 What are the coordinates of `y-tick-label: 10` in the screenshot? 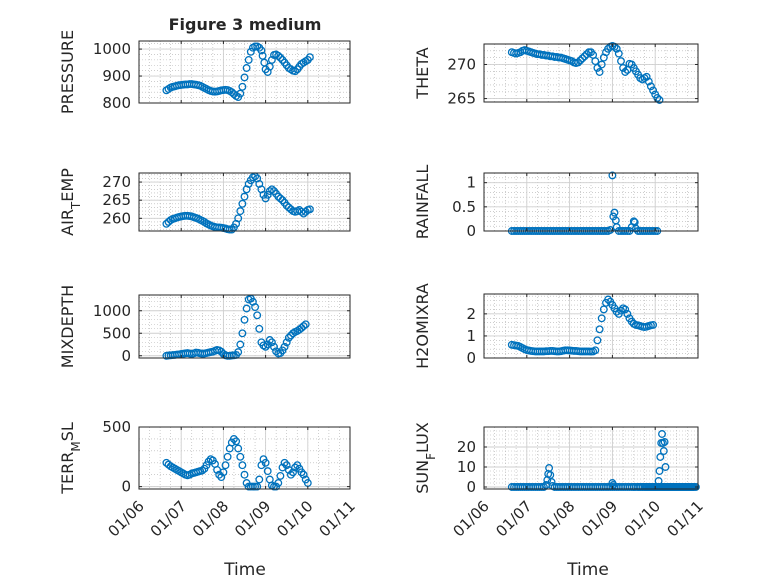 It's located at (466, 467).